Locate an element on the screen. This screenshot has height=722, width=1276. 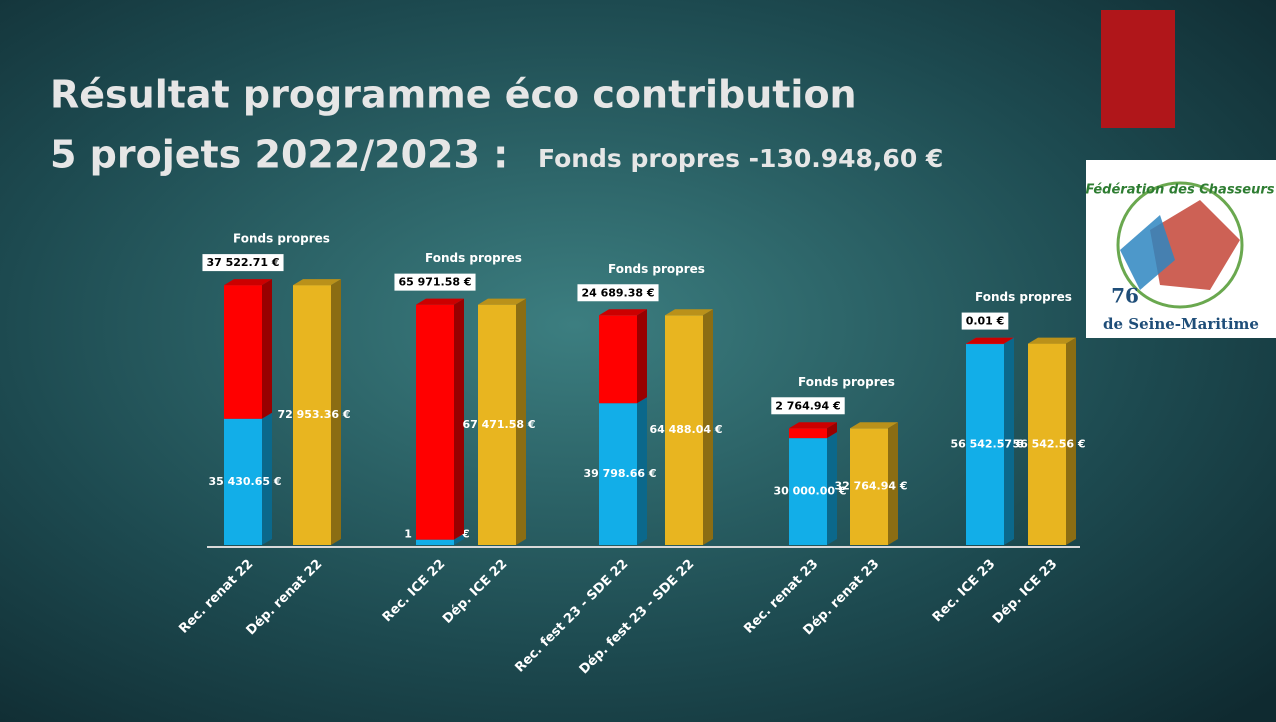
data-label: 24 689.38 € is located at coordinates (617, 292).